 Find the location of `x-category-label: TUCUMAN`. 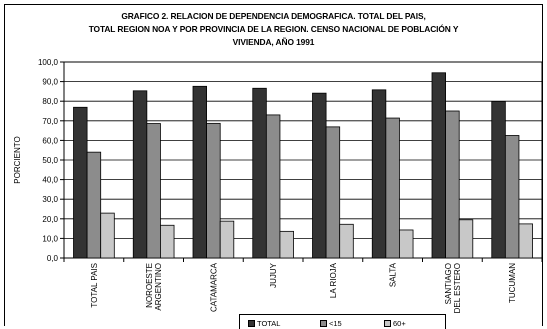

x-category-label: TUCUMAN is located at coordinates (512, 283).